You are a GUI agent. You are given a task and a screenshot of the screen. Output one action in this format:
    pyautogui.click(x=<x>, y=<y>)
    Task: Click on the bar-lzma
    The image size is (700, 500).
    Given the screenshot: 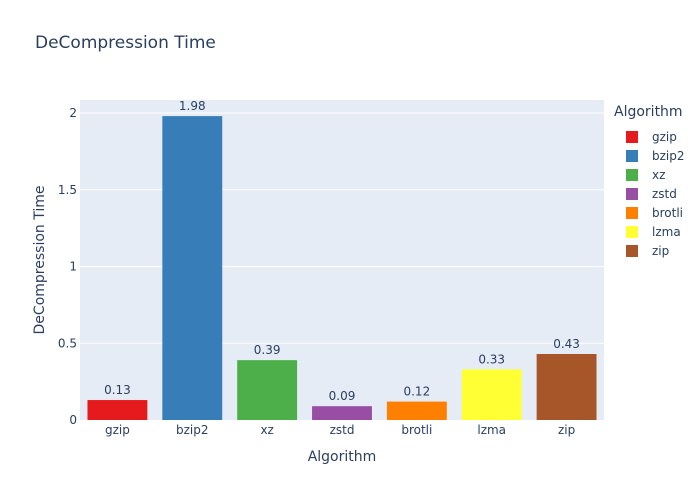 What is the action you would take?
    pyautogui.click(x=491, y=394)
    